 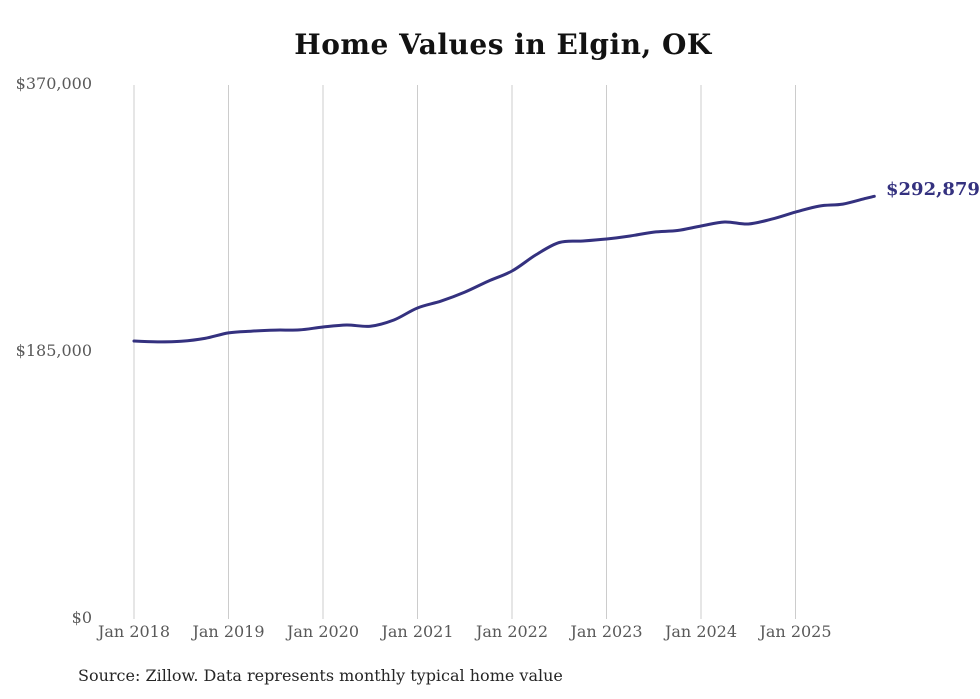 I want to click on x-axis-tick-label: Jan 2021, so click(x=417, y=631).